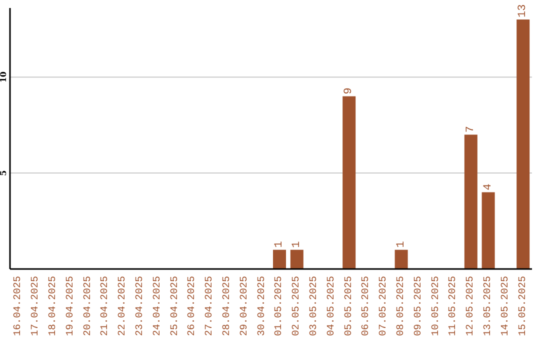 Image resolution: width=540 pixels, height=340 pixels. What do you see at coordinates (158, 306) in the screenshot?
I see `x-tick-label: 24.04.2025` at bounding box center [158, 306].